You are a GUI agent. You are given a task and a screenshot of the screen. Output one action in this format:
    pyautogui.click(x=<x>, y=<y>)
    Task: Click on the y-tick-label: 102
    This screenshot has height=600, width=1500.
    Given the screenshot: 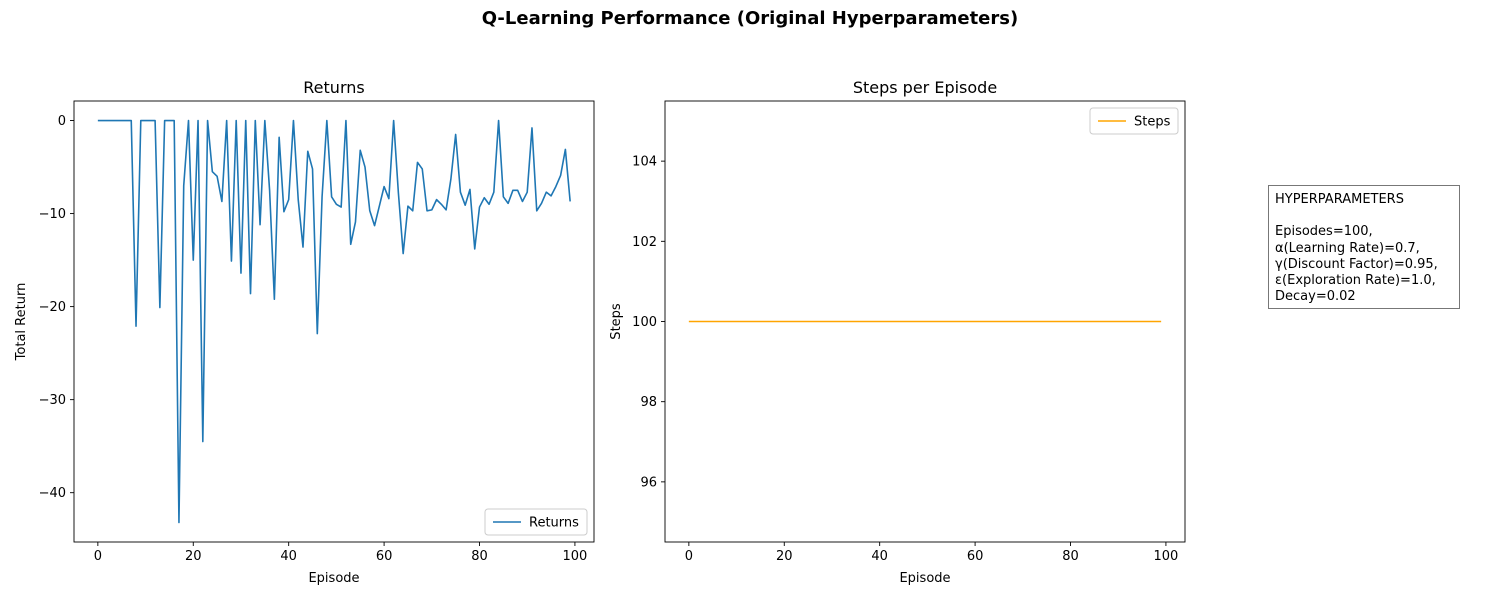 What is the action you would take?
    pyautogui.click(x=644, y=242)
    